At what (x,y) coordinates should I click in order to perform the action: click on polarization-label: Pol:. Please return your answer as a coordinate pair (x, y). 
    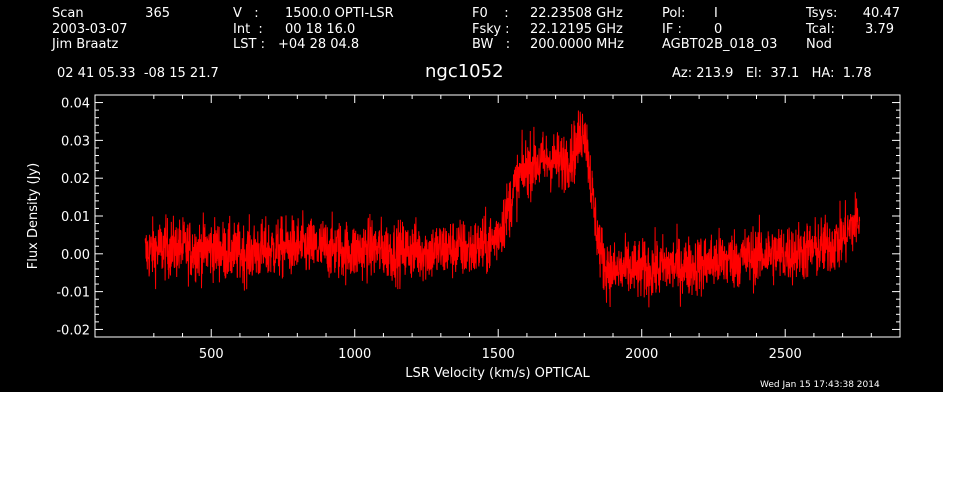
    Looking at the image, I should click on (674, 13).